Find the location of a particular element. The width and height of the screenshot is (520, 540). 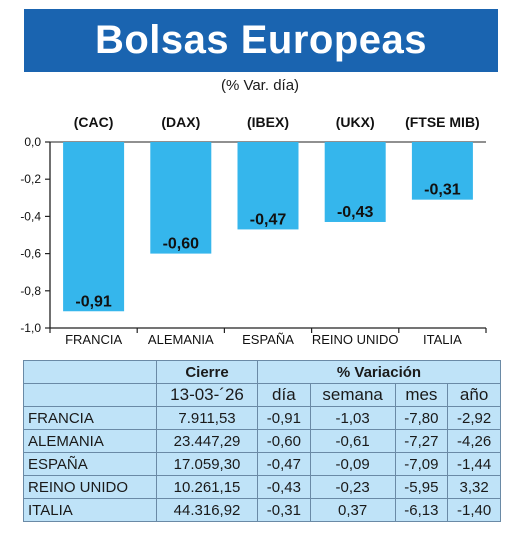

week-value: -0,09 is located at coordinates (352, 464).